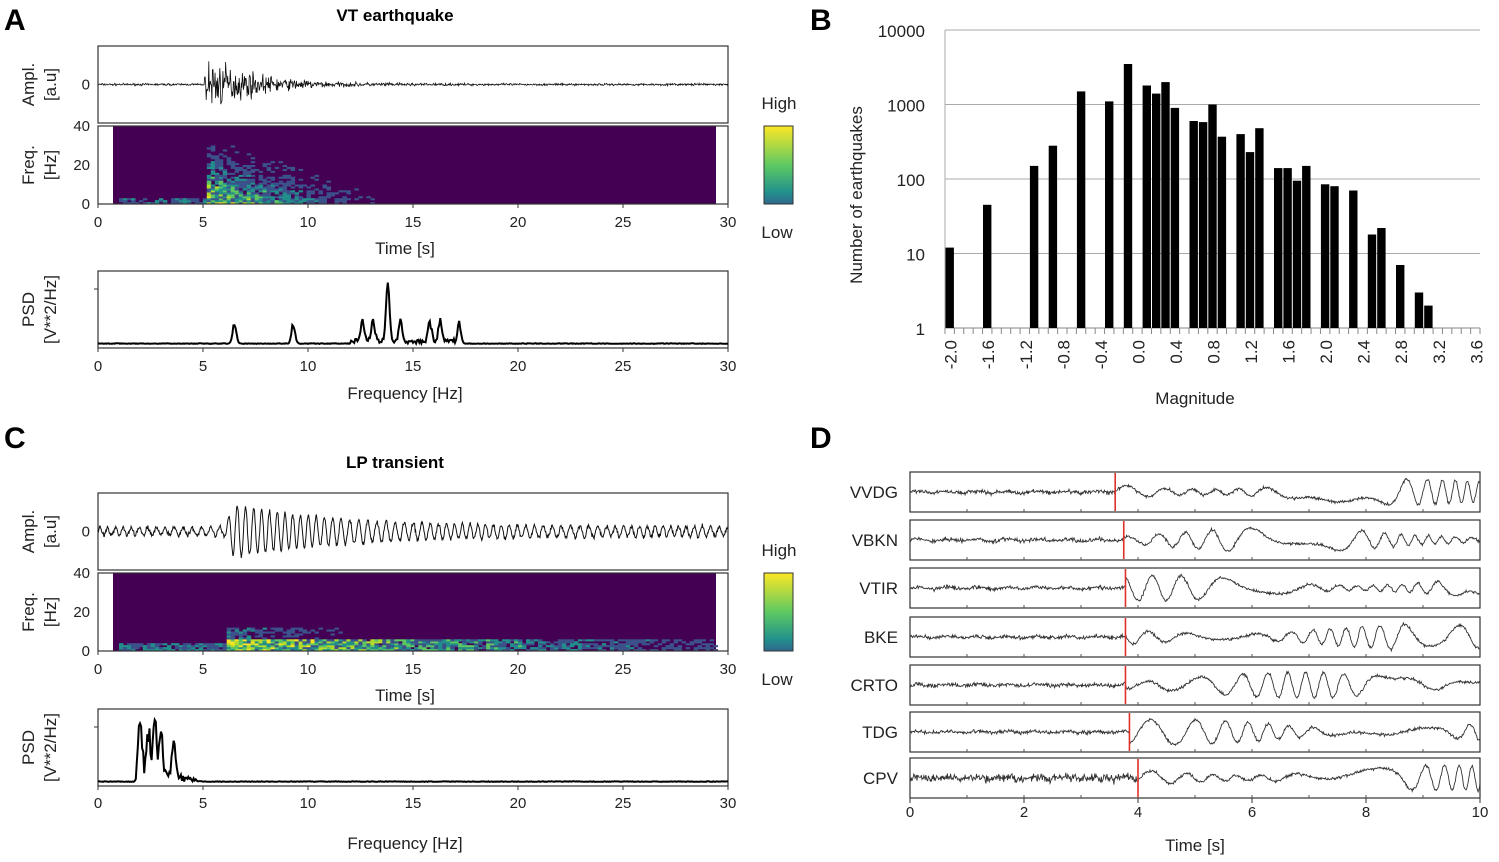 This screenshot has width=1499, height=862. I want to click on x-tick-label: 15, so click(413, 669).